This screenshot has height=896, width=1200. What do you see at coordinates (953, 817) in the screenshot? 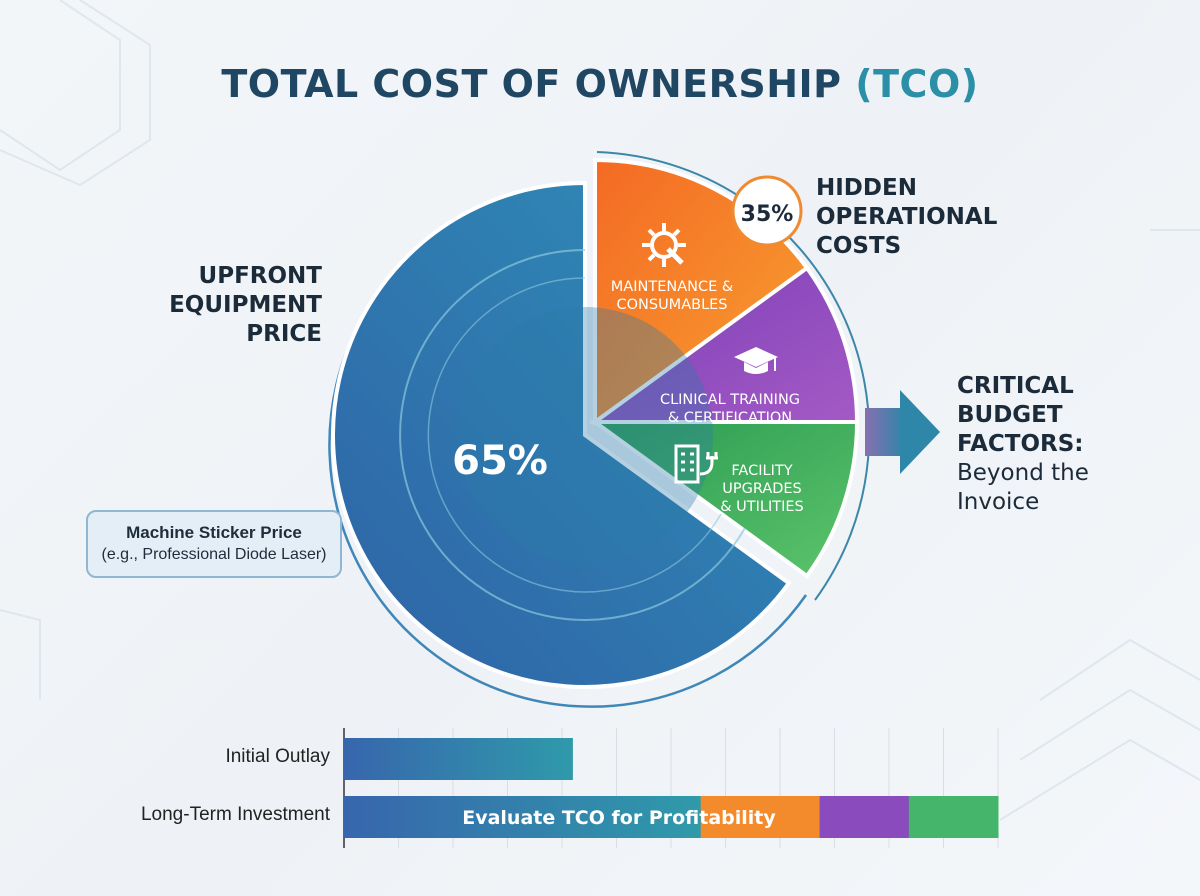
I see `bar-segment-facility` at bounding box center [953, 817].